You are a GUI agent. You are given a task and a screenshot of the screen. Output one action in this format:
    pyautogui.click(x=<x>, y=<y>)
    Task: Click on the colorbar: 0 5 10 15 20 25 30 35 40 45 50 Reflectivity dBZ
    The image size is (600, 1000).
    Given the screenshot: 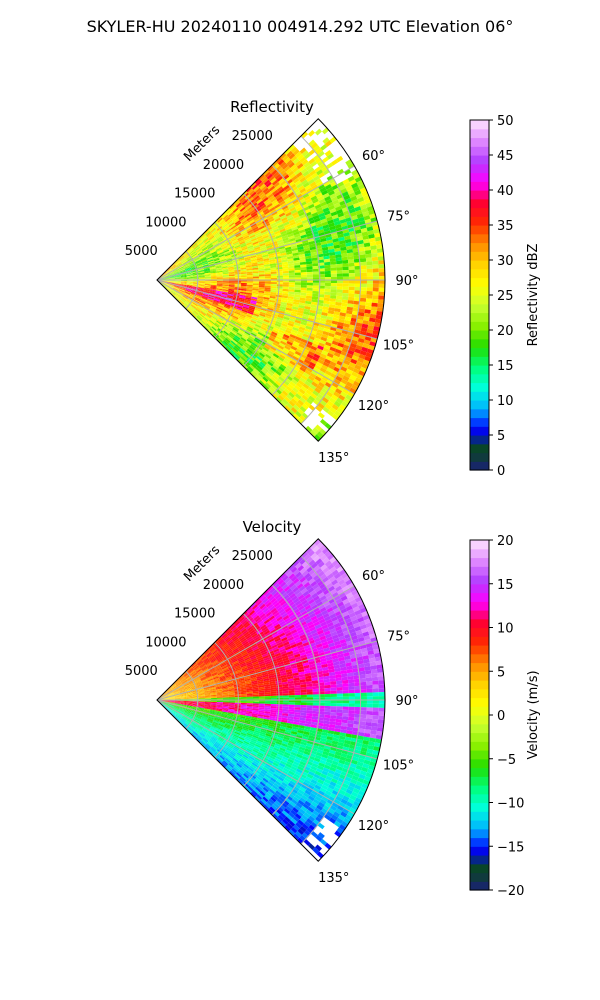 What is the action you would take?
    pyautogui.click(x=505, y=296)
    